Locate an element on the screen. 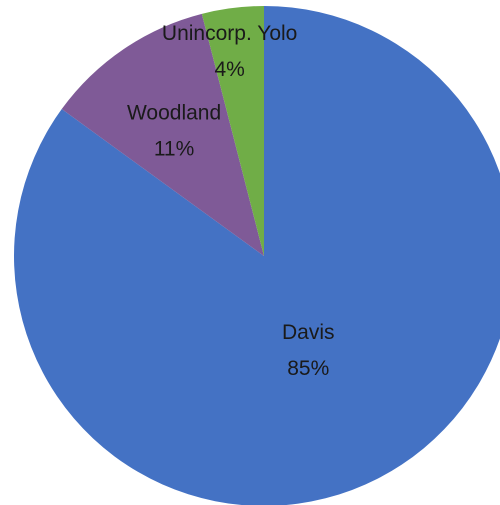 The height and width of the screenshot is (505, 500). slice-percent-label: 85% is located at coordinates (308, 368).